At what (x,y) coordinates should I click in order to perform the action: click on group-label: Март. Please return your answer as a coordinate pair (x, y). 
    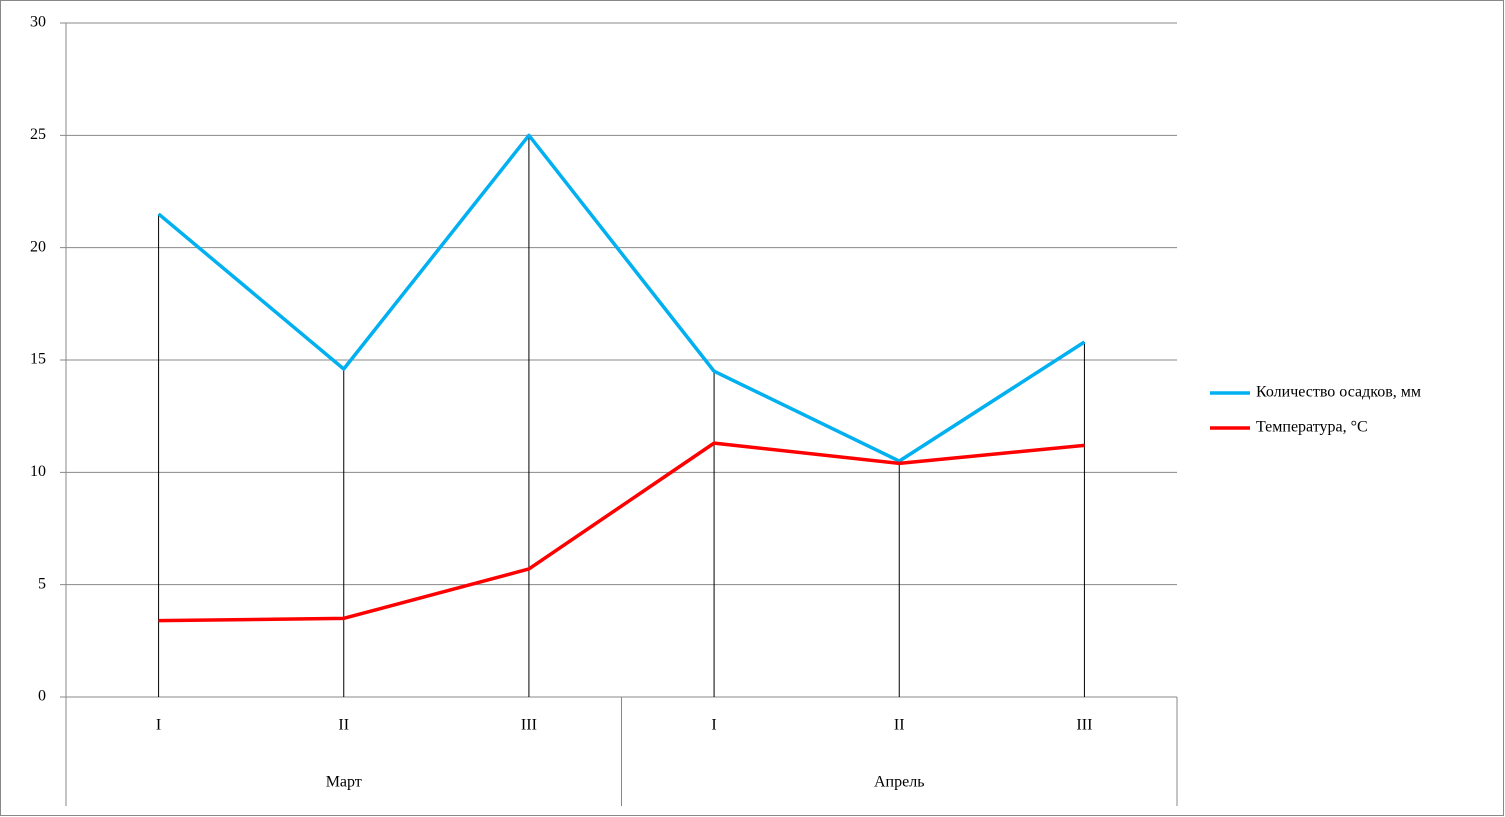
    Looking at the image, I should click on (344, 782).